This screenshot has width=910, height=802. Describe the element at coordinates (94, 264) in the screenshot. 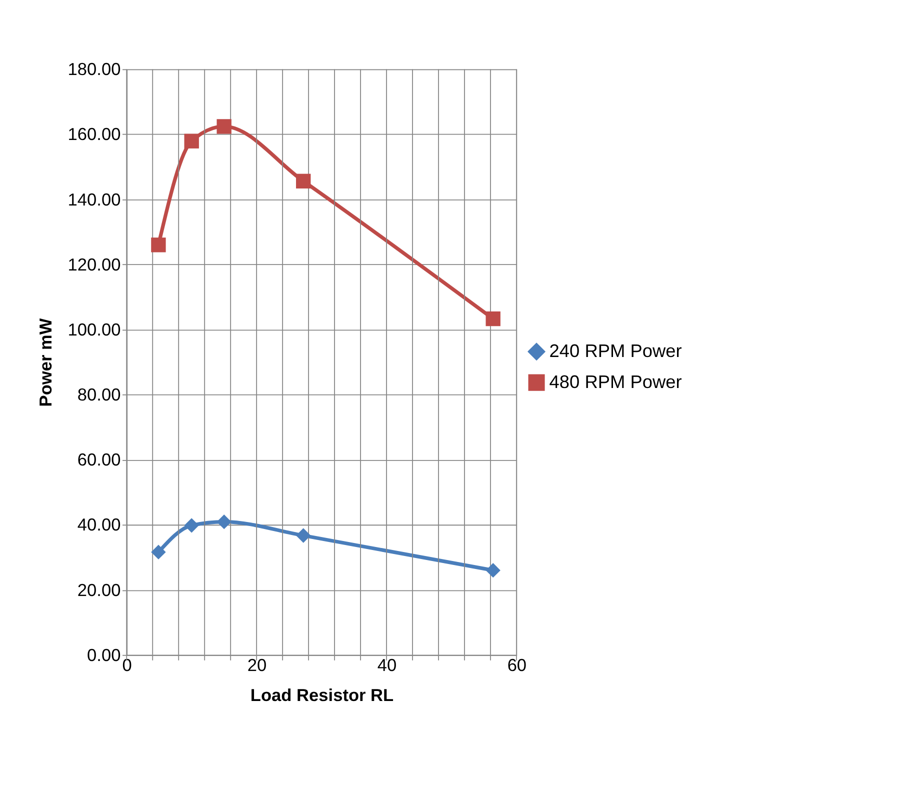

I see `y-tick-label: 120.00` at that location.